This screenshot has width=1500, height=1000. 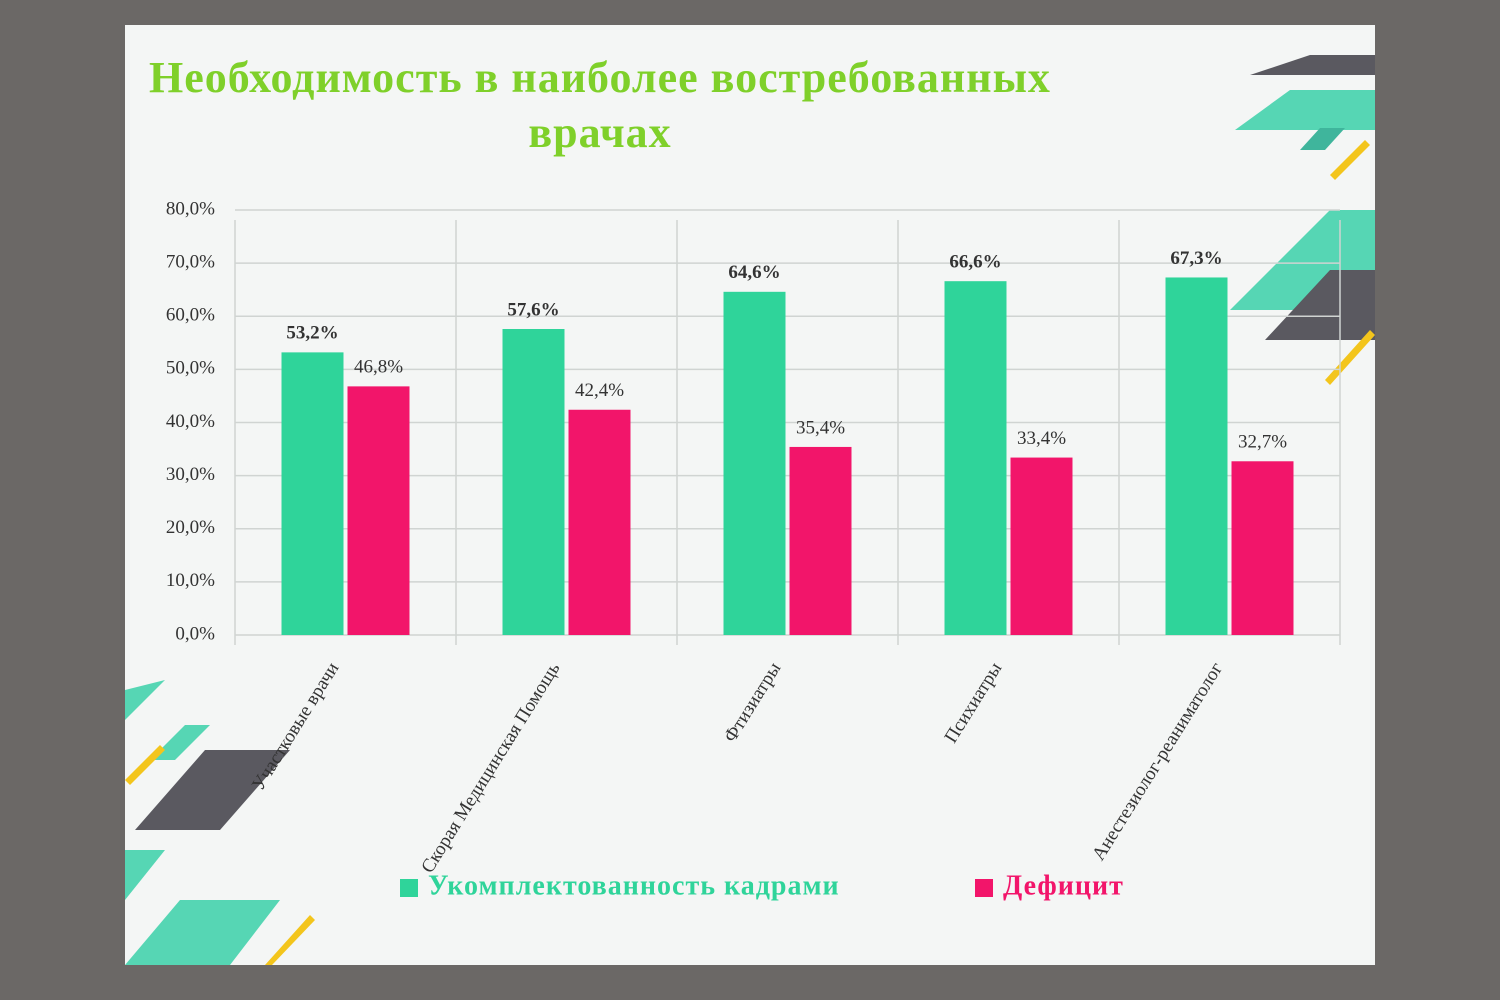 I want to click on y-tick-label: 30,0%, so click(x=190, y=474).